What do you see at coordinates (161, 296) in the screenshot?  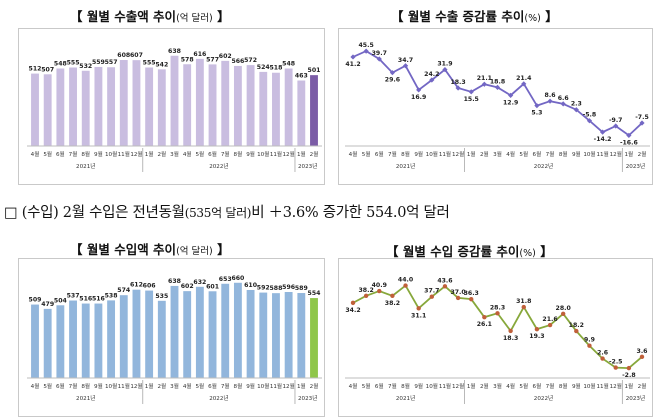 I see `import-amount-value-label: 535` at bounding box center [161, 296].